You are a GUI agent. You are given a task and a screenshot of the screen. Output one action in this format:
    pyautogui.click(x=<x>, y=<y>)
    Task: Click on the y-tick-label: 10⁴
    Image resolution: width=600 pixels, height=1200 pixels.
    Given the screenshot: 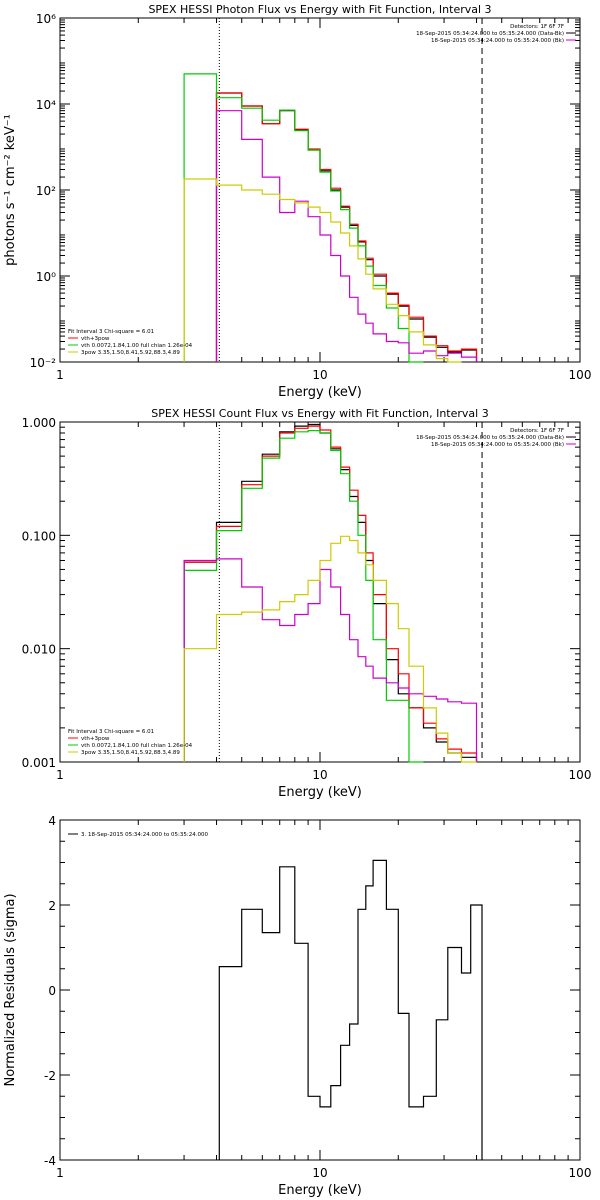 What is the action you would take?
    pyautogui.click(x=46, y=105)
    